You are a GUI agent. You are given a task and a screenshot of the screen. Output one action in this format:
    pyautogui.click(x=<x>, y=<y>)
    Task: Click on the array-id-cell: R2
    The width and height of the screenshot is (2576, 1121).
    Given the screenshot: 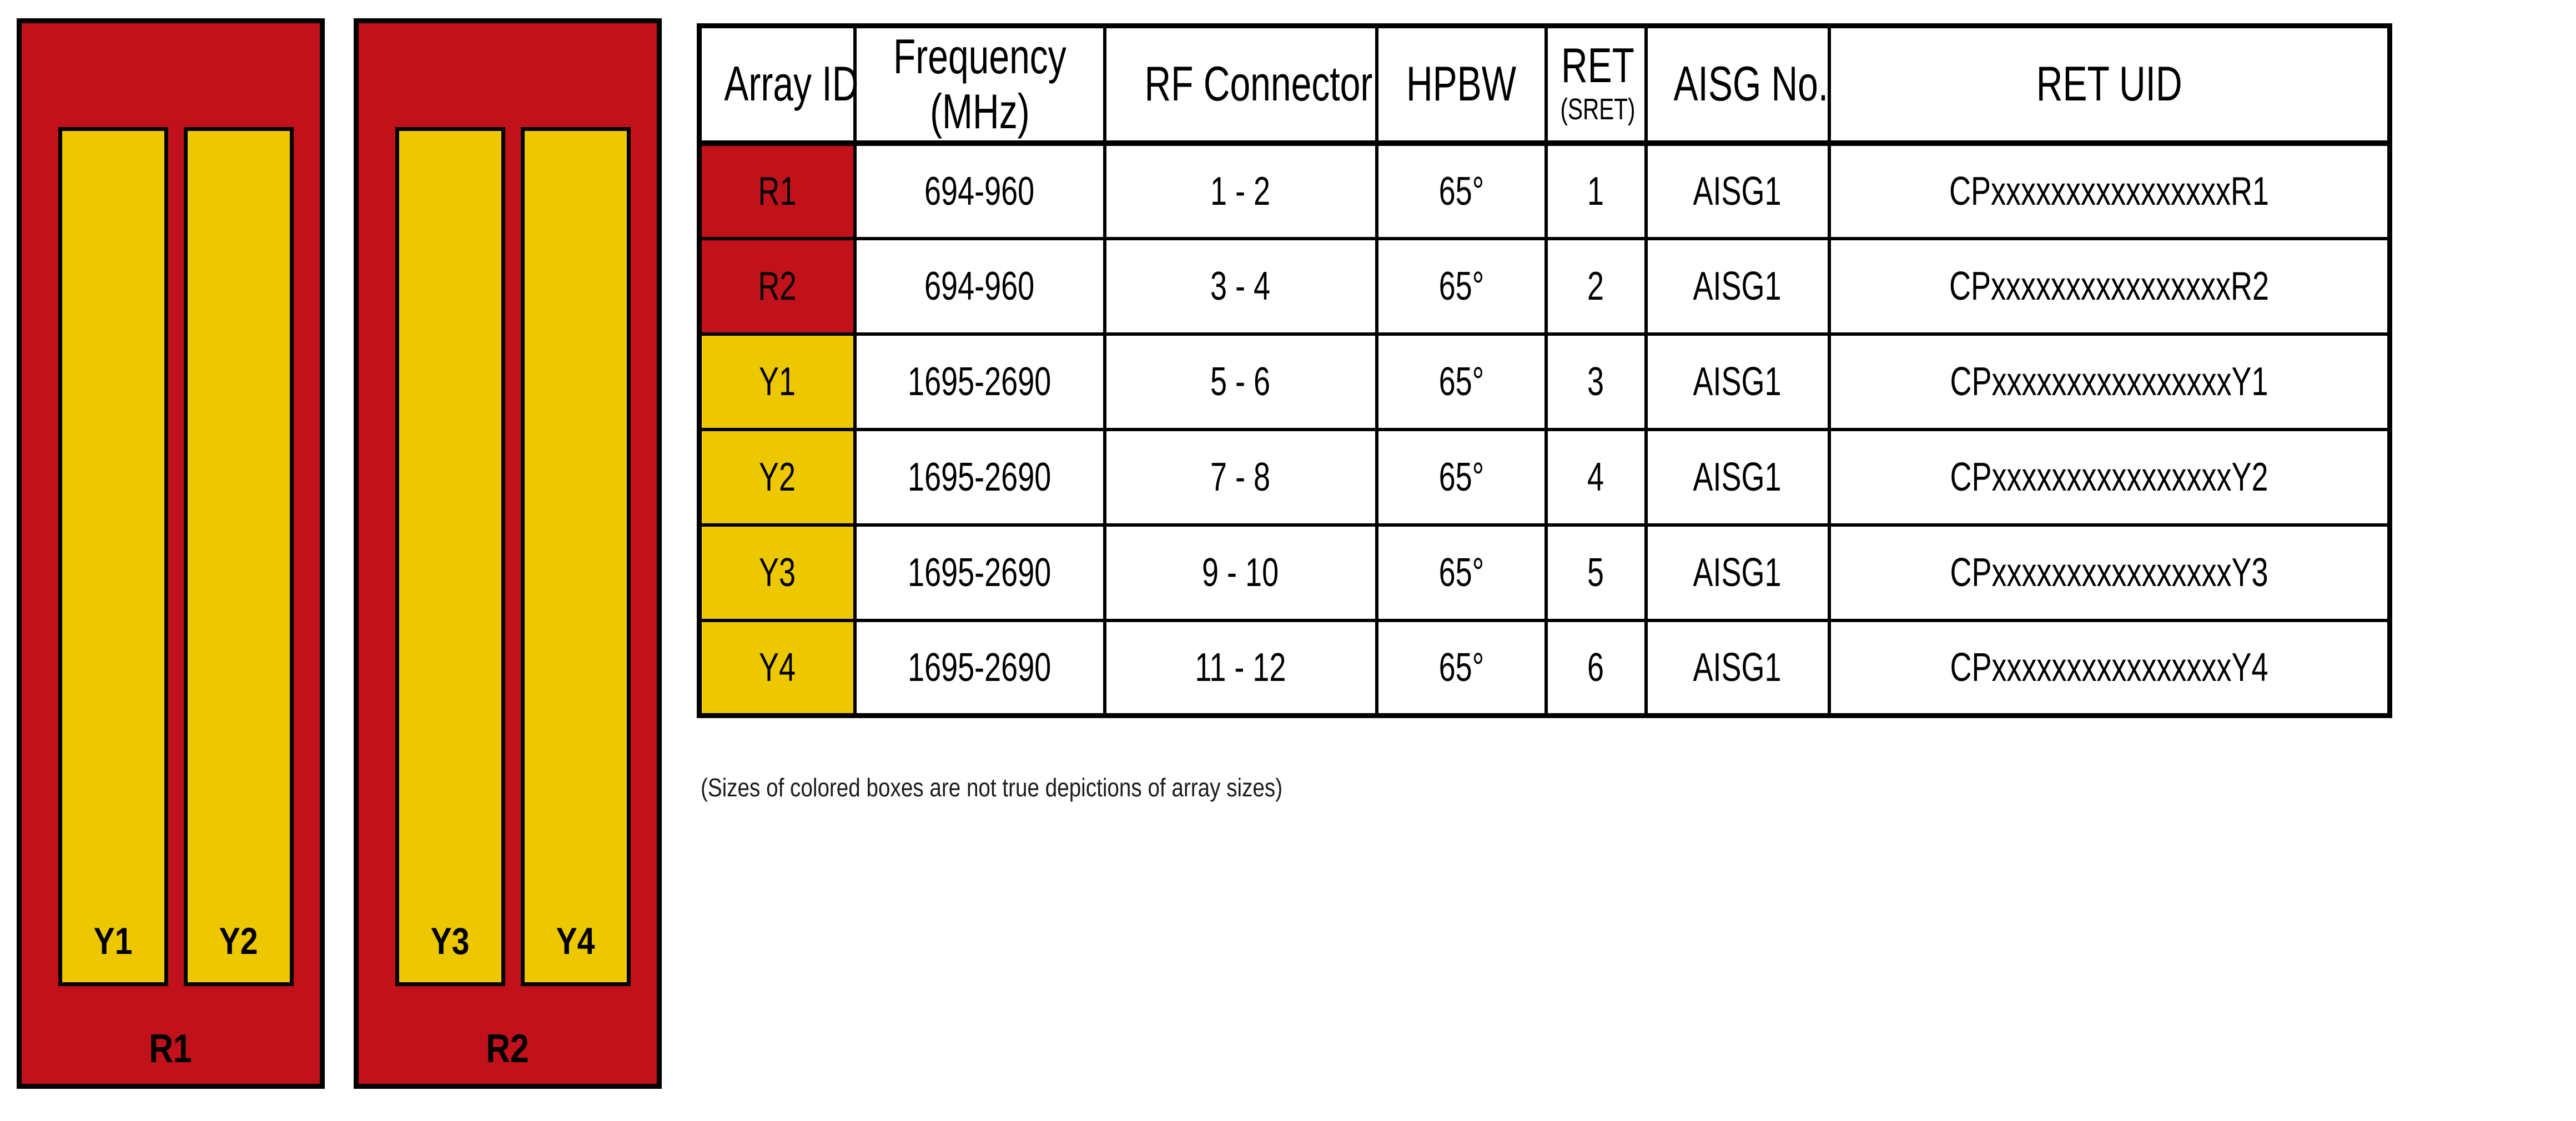 What is the action you would take?
    pyautogui.click(x=777, y=286)
    